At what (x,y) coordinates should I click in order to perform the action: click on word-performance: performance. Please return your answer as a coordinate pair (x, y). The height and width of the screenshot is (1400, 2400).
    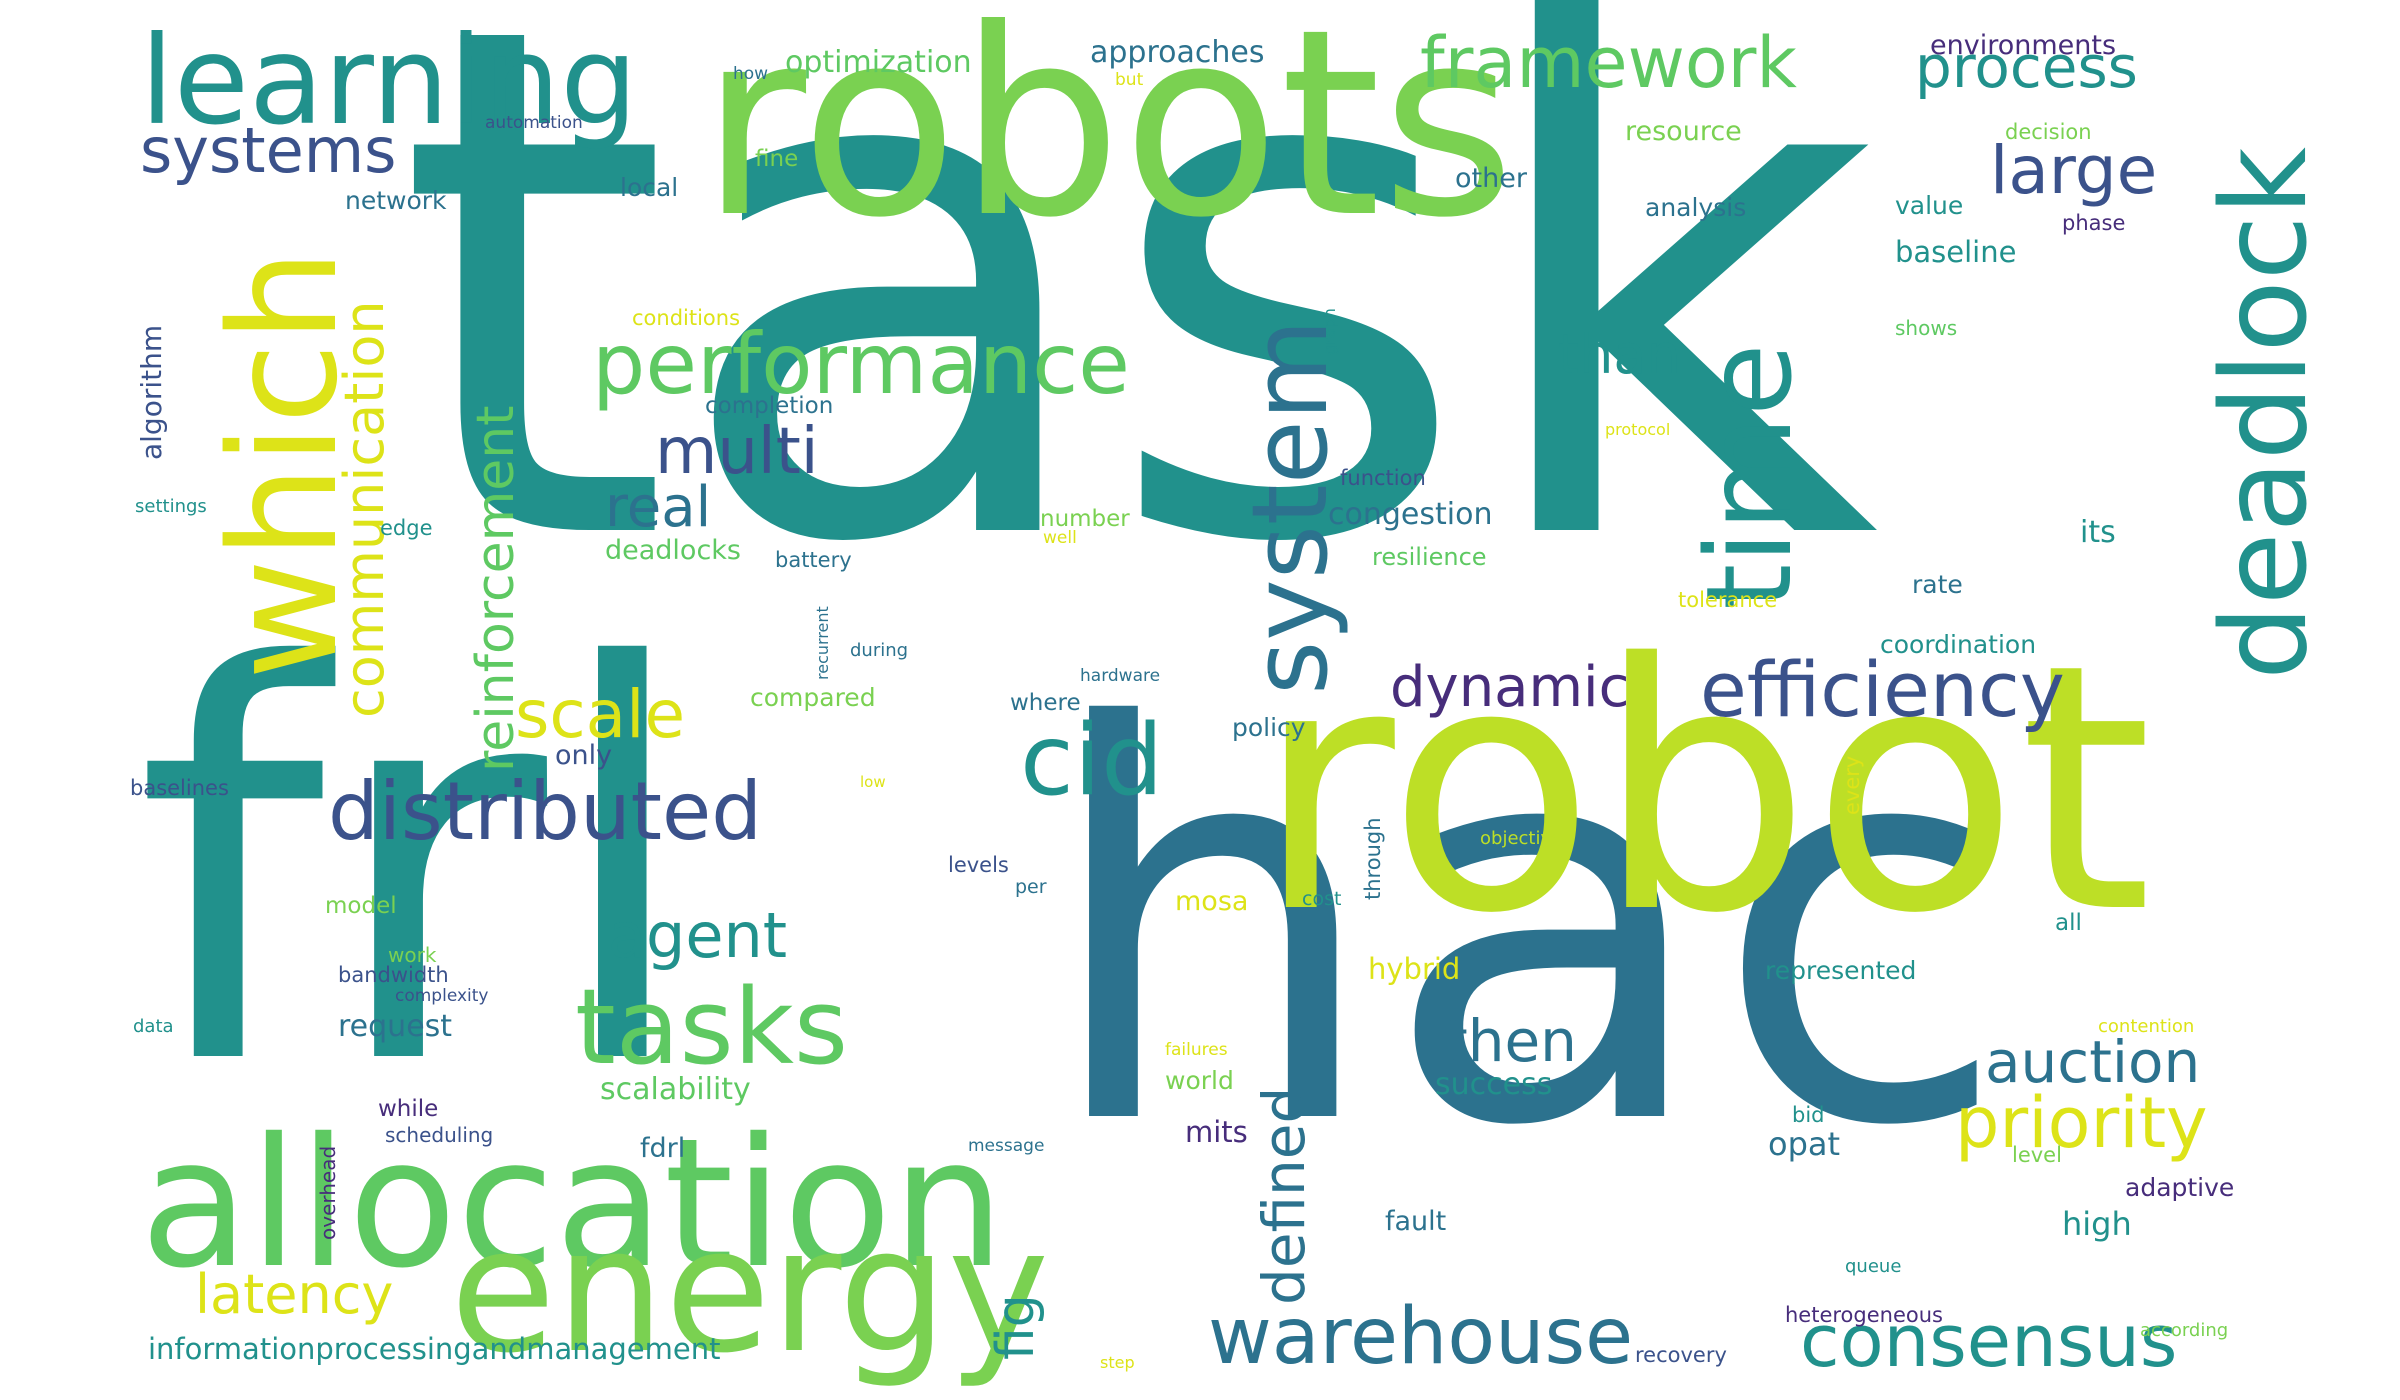
    Looking at the image, I should click on (861, 364).